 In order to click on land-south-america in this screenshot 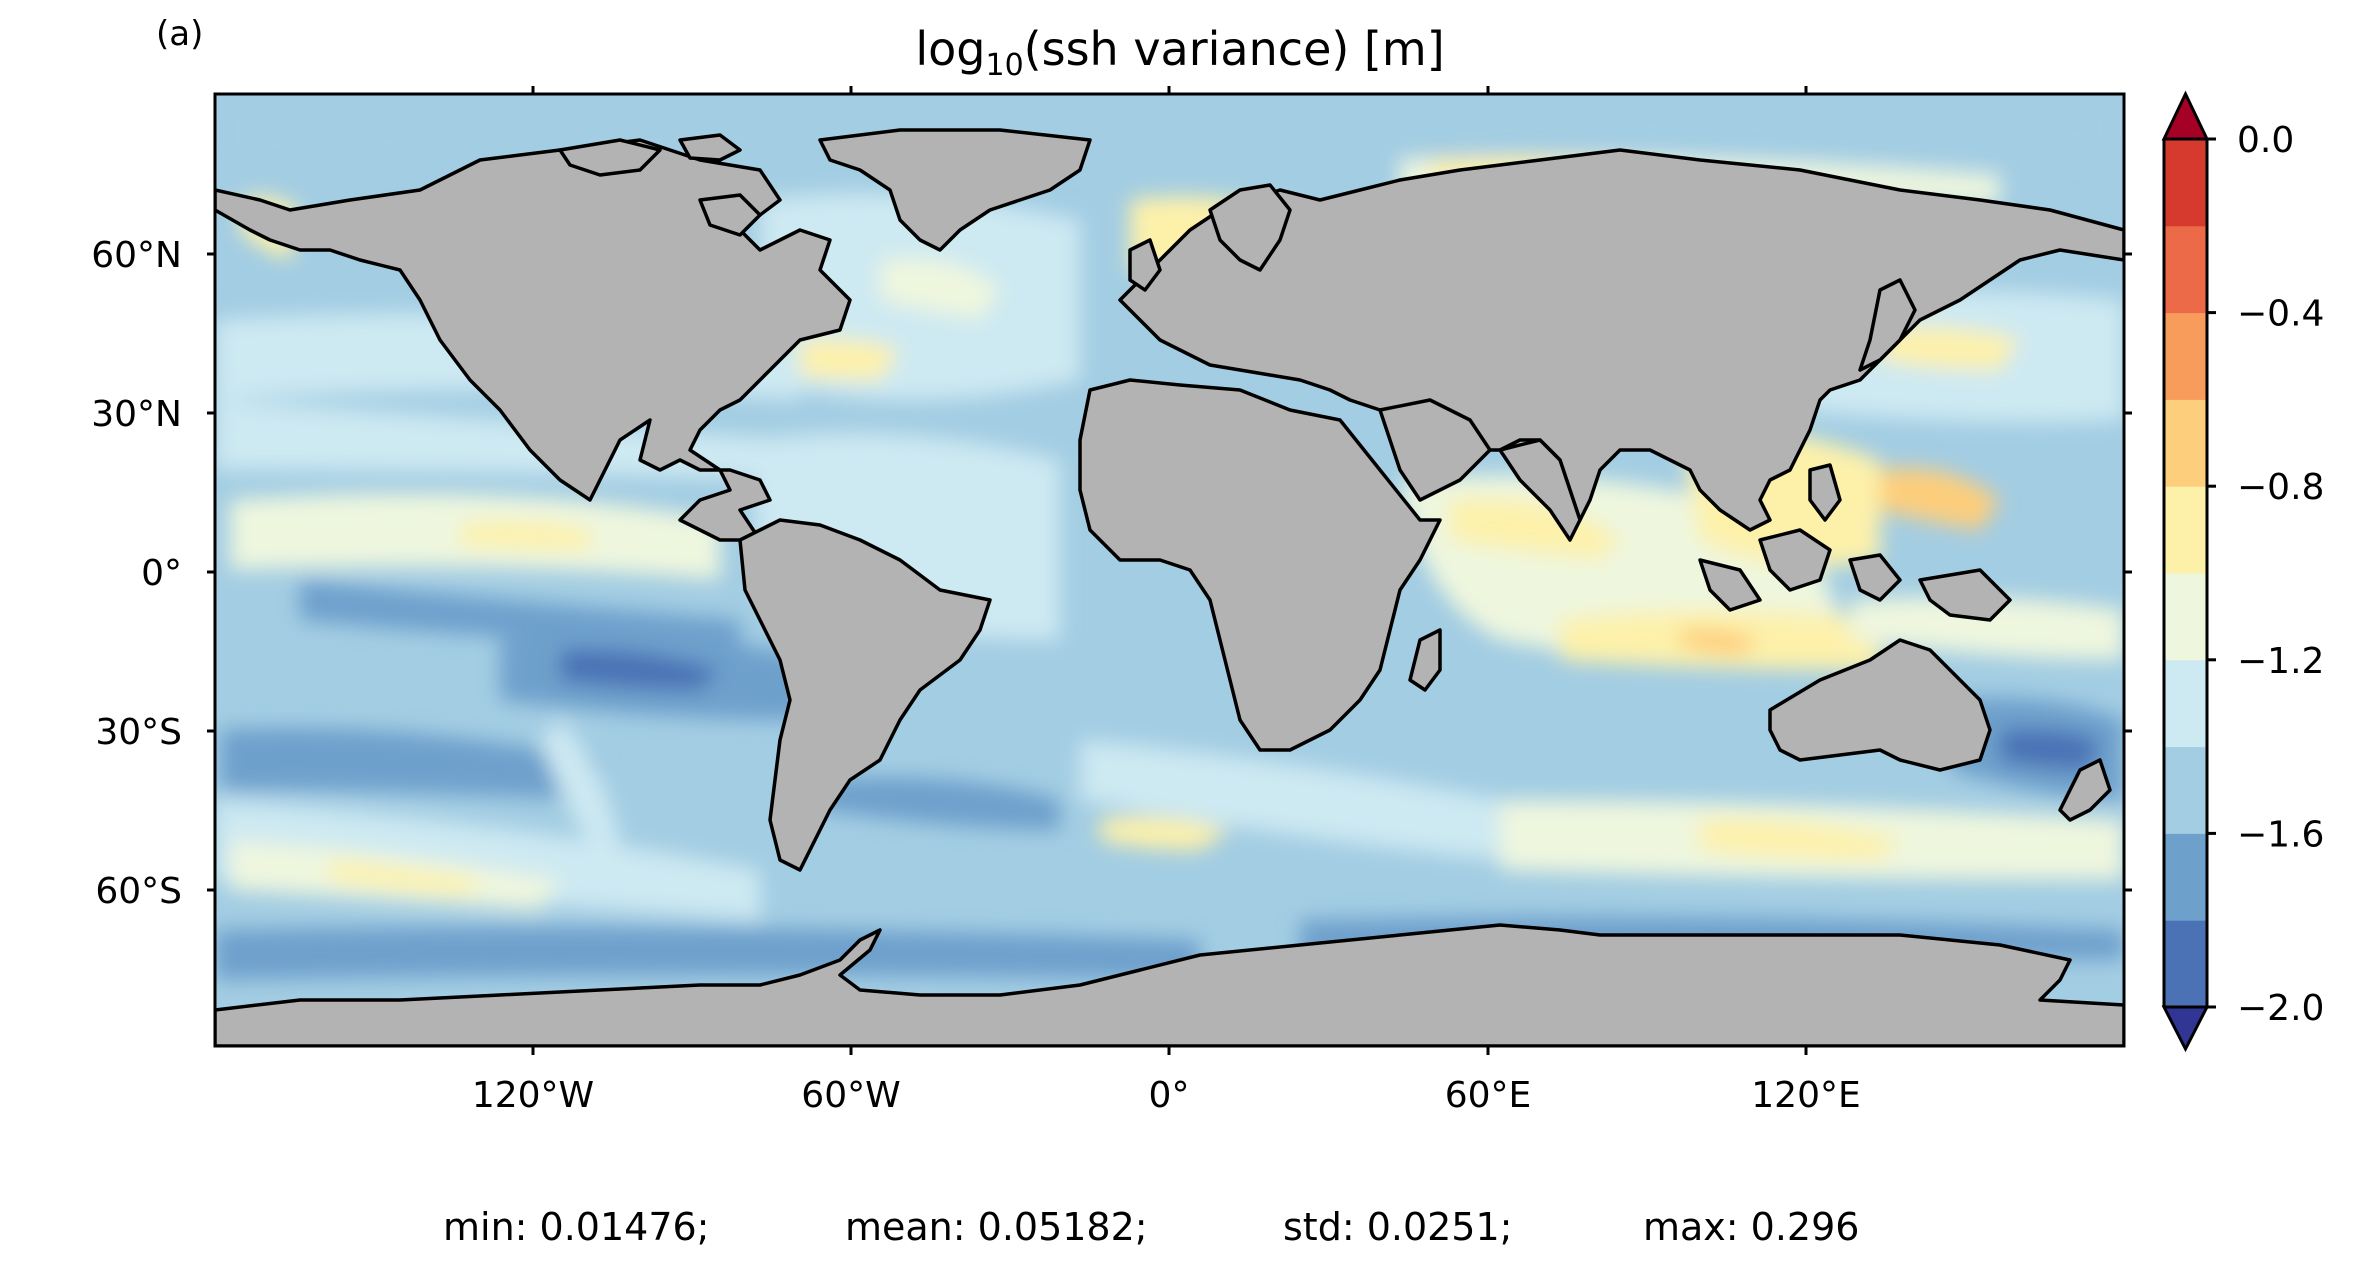, I will do `click(865, 695)`.